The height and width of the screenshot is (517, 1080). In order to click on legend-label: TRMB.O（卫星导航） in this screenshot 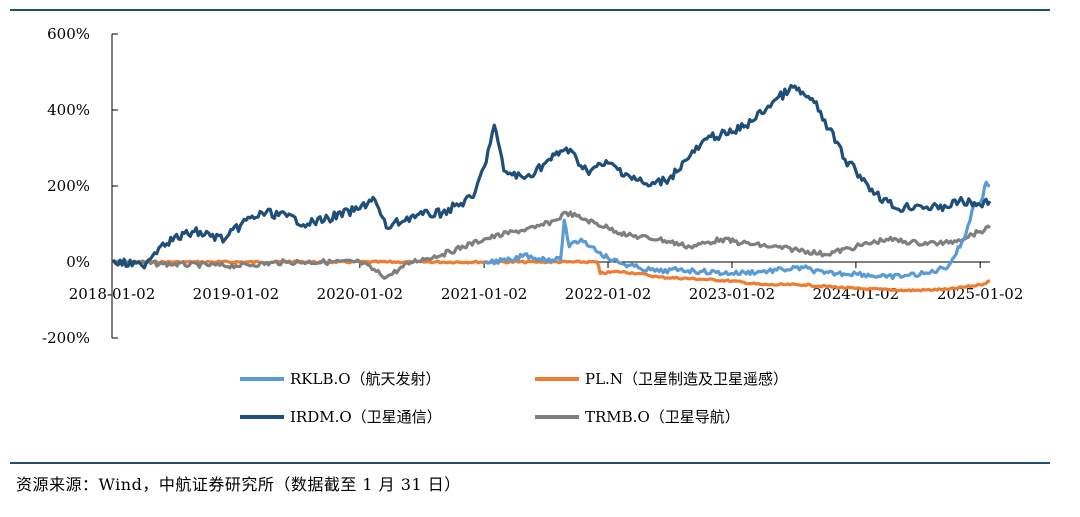, I will do `click(662, 417)`.